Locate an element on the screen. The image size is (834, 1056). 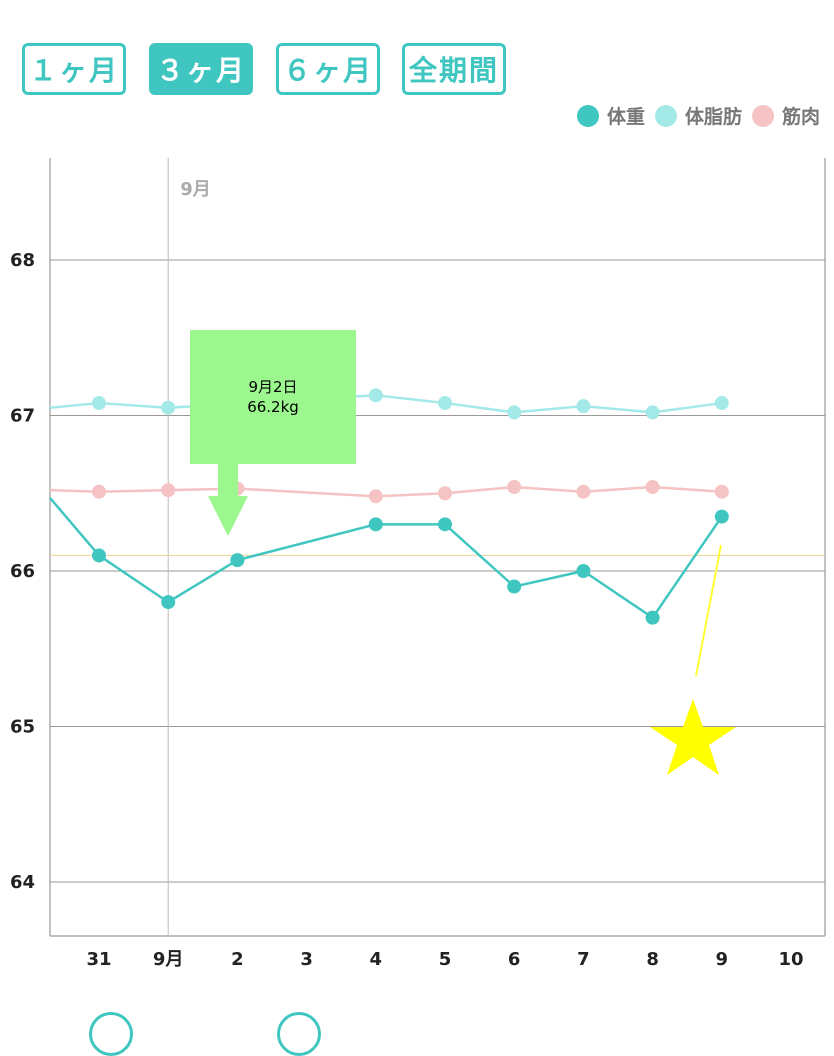
tab-1-month: １ヶ月 is located at coordinates (74, 69).